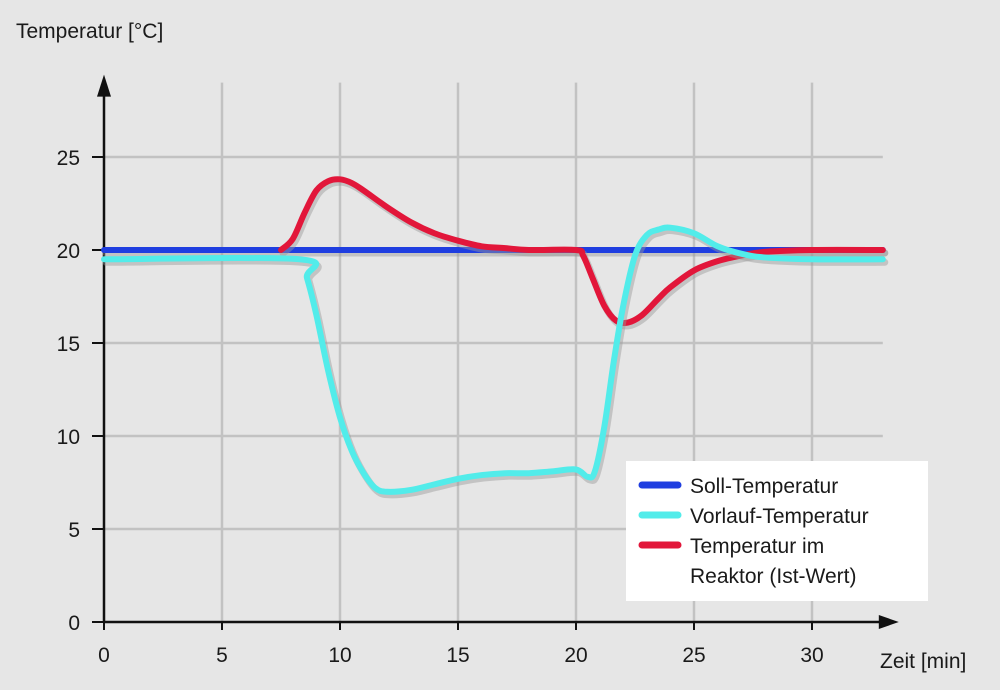  Describe the element at coordinates (888, 622) in the screenshot. I see `x-axis-arrow` at that location.